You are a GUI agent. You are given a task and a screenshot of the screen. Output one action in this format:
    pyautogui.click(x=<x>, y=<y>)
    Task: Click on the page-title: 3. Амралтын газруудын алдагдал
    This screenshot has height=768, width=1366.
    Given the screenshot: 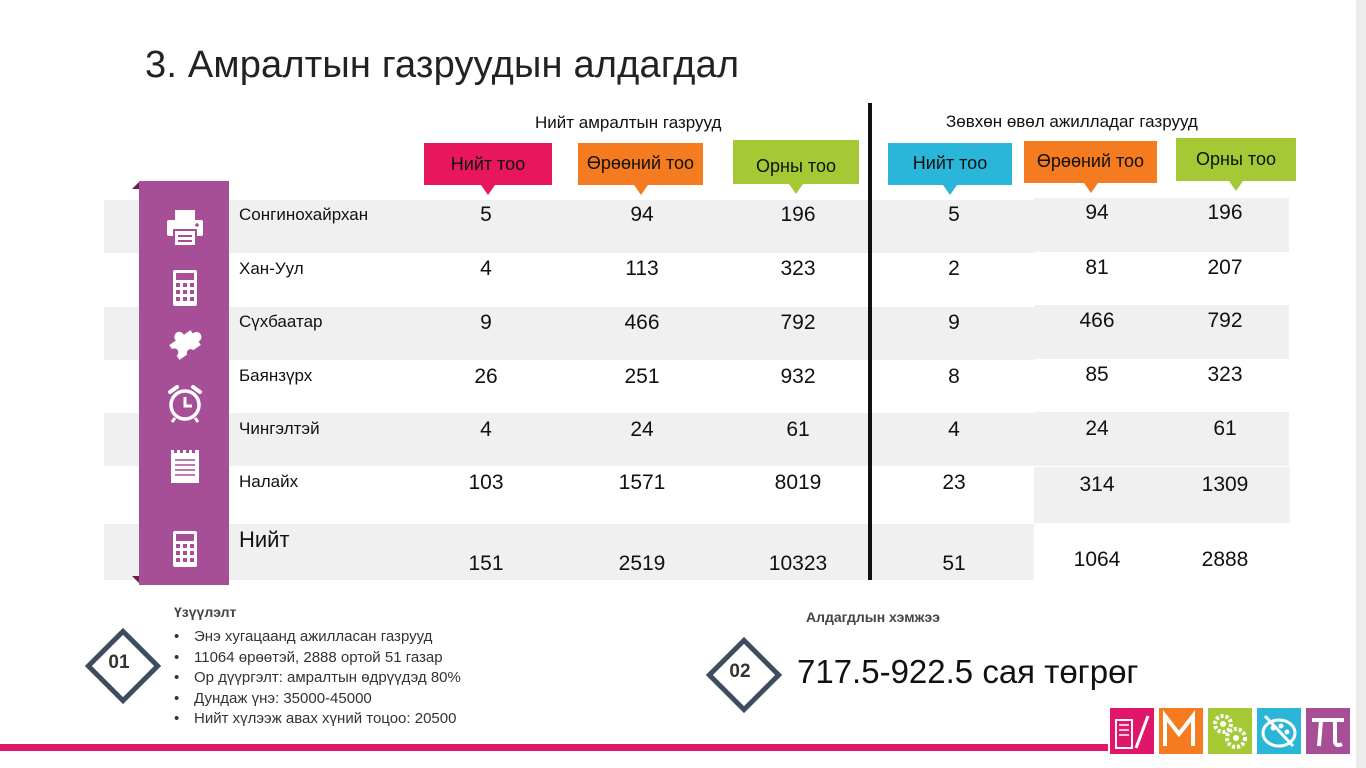 What is the action you would take?
    pyautogui.click(x=442, y=65)
    